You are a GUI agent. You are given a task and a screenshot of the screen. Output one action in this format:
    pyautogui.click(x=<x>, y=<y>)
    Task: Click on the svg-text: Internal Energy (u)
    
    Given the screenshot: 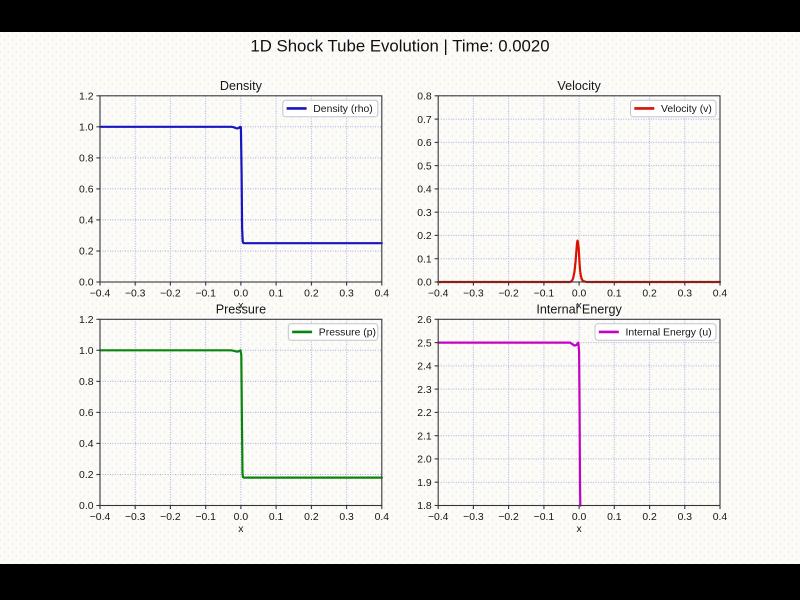 What is the action you would take?
    pyautogui.click(x=669, y=333)
    